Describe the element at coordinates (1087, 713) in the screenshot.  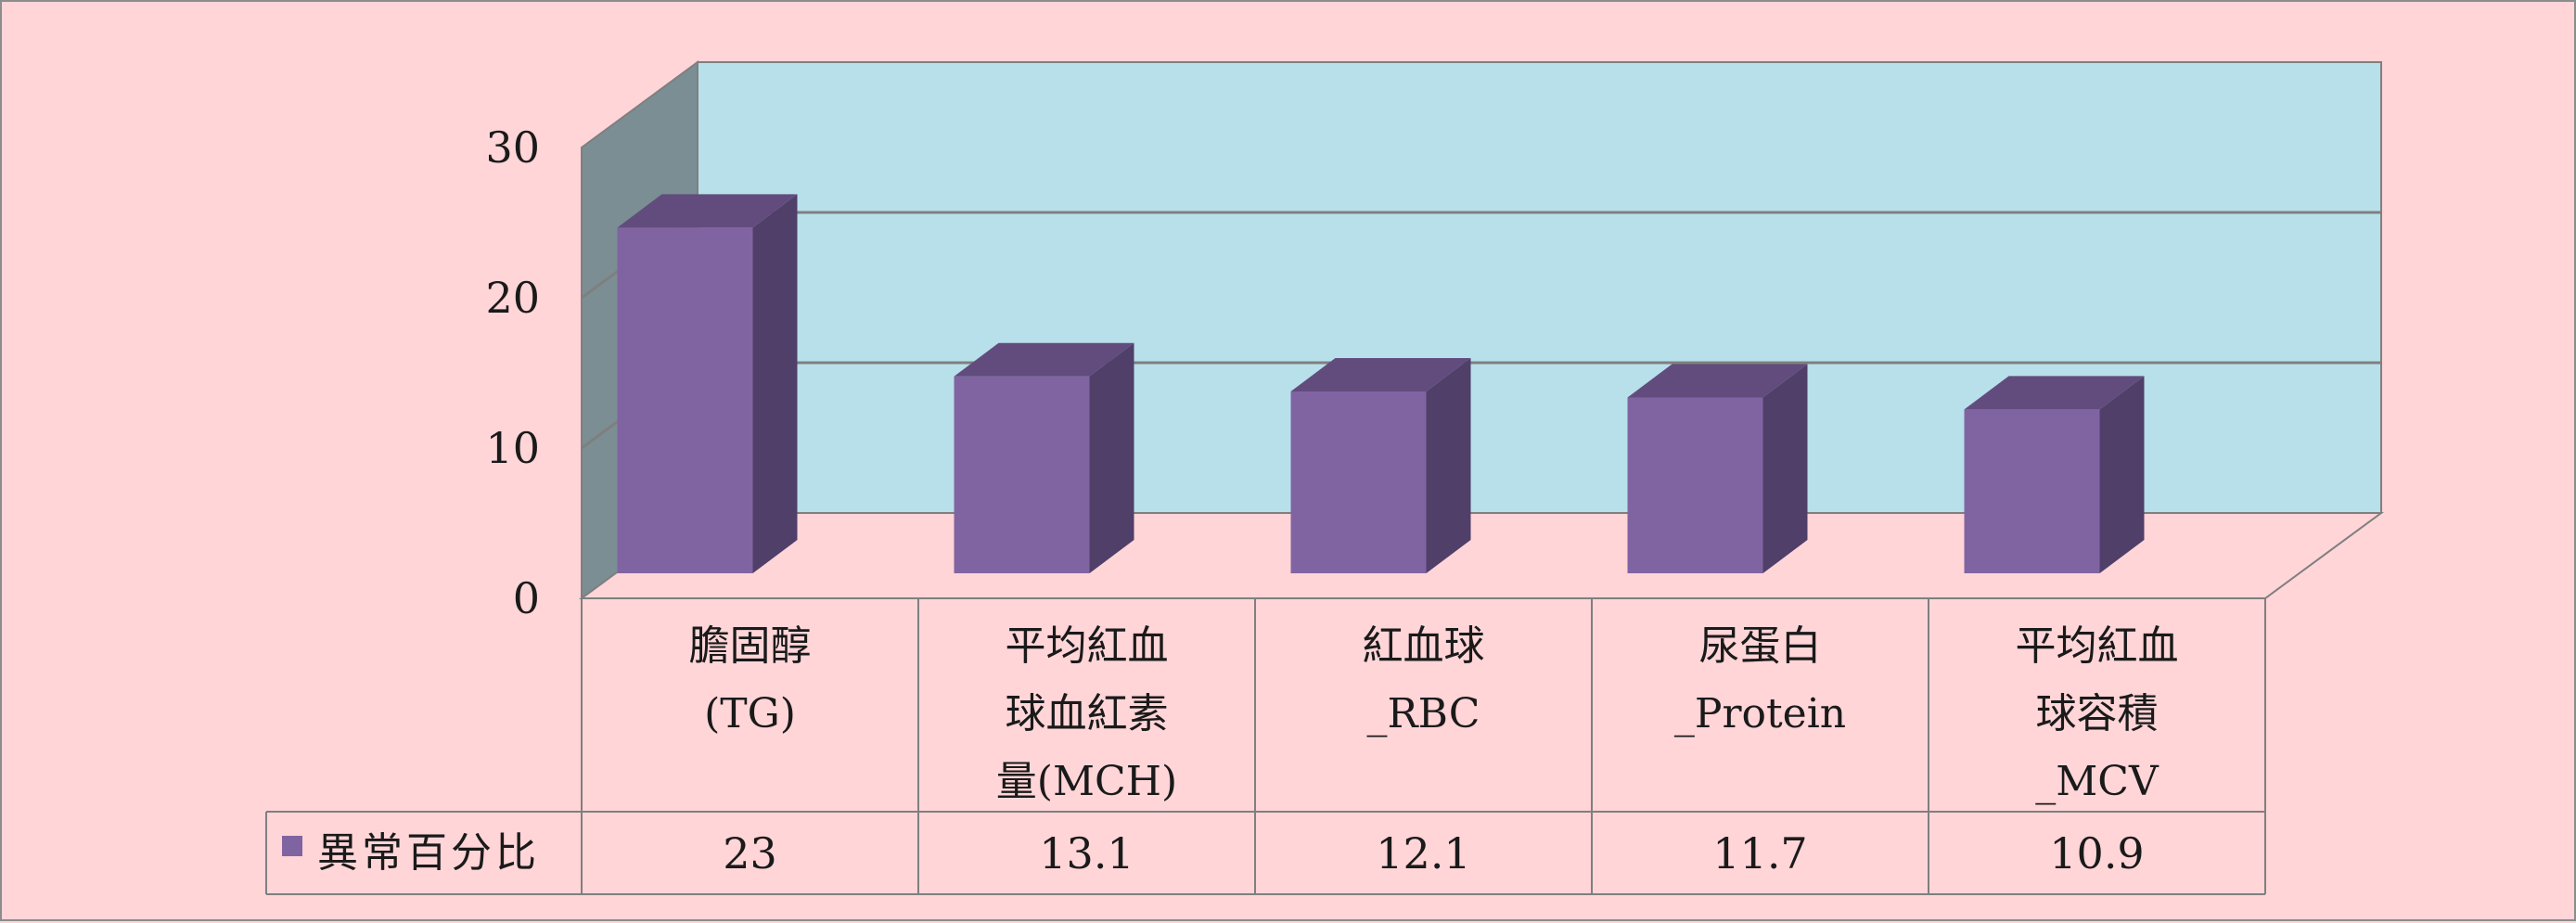
I see `category-label: 球血紅素` at that location.